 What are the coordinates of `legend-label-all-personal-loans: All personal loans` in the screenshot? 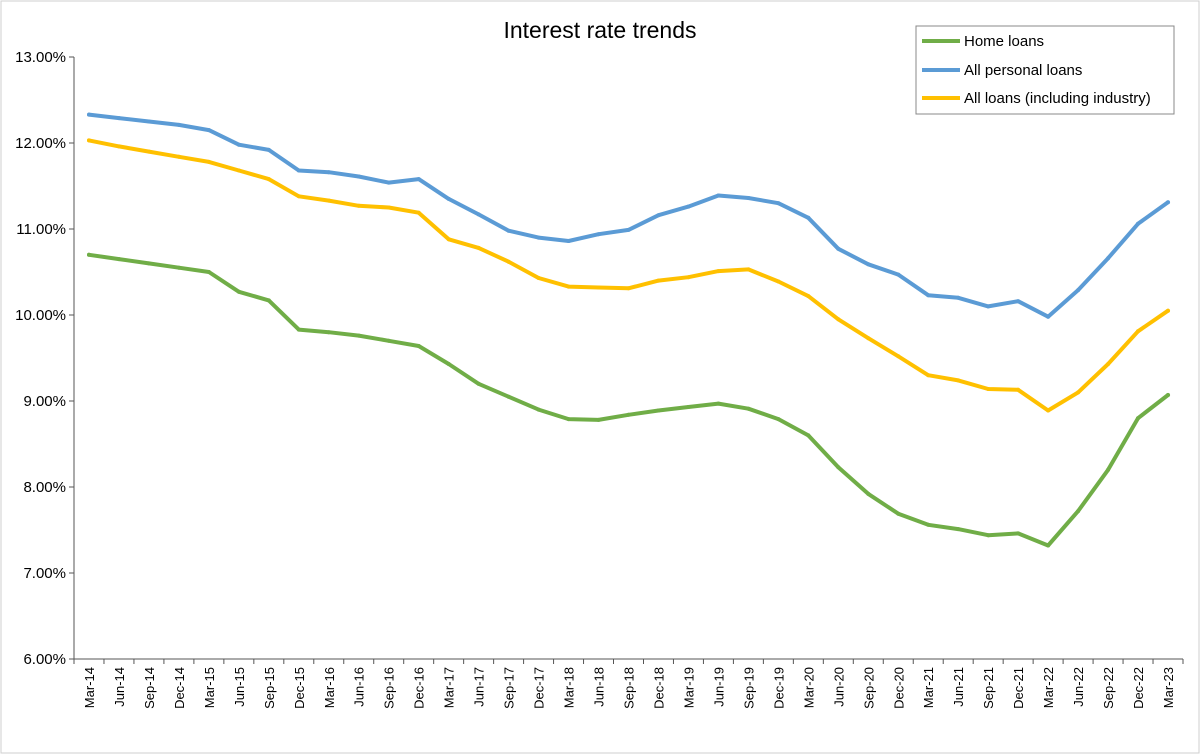 It's located at (1023, 70).